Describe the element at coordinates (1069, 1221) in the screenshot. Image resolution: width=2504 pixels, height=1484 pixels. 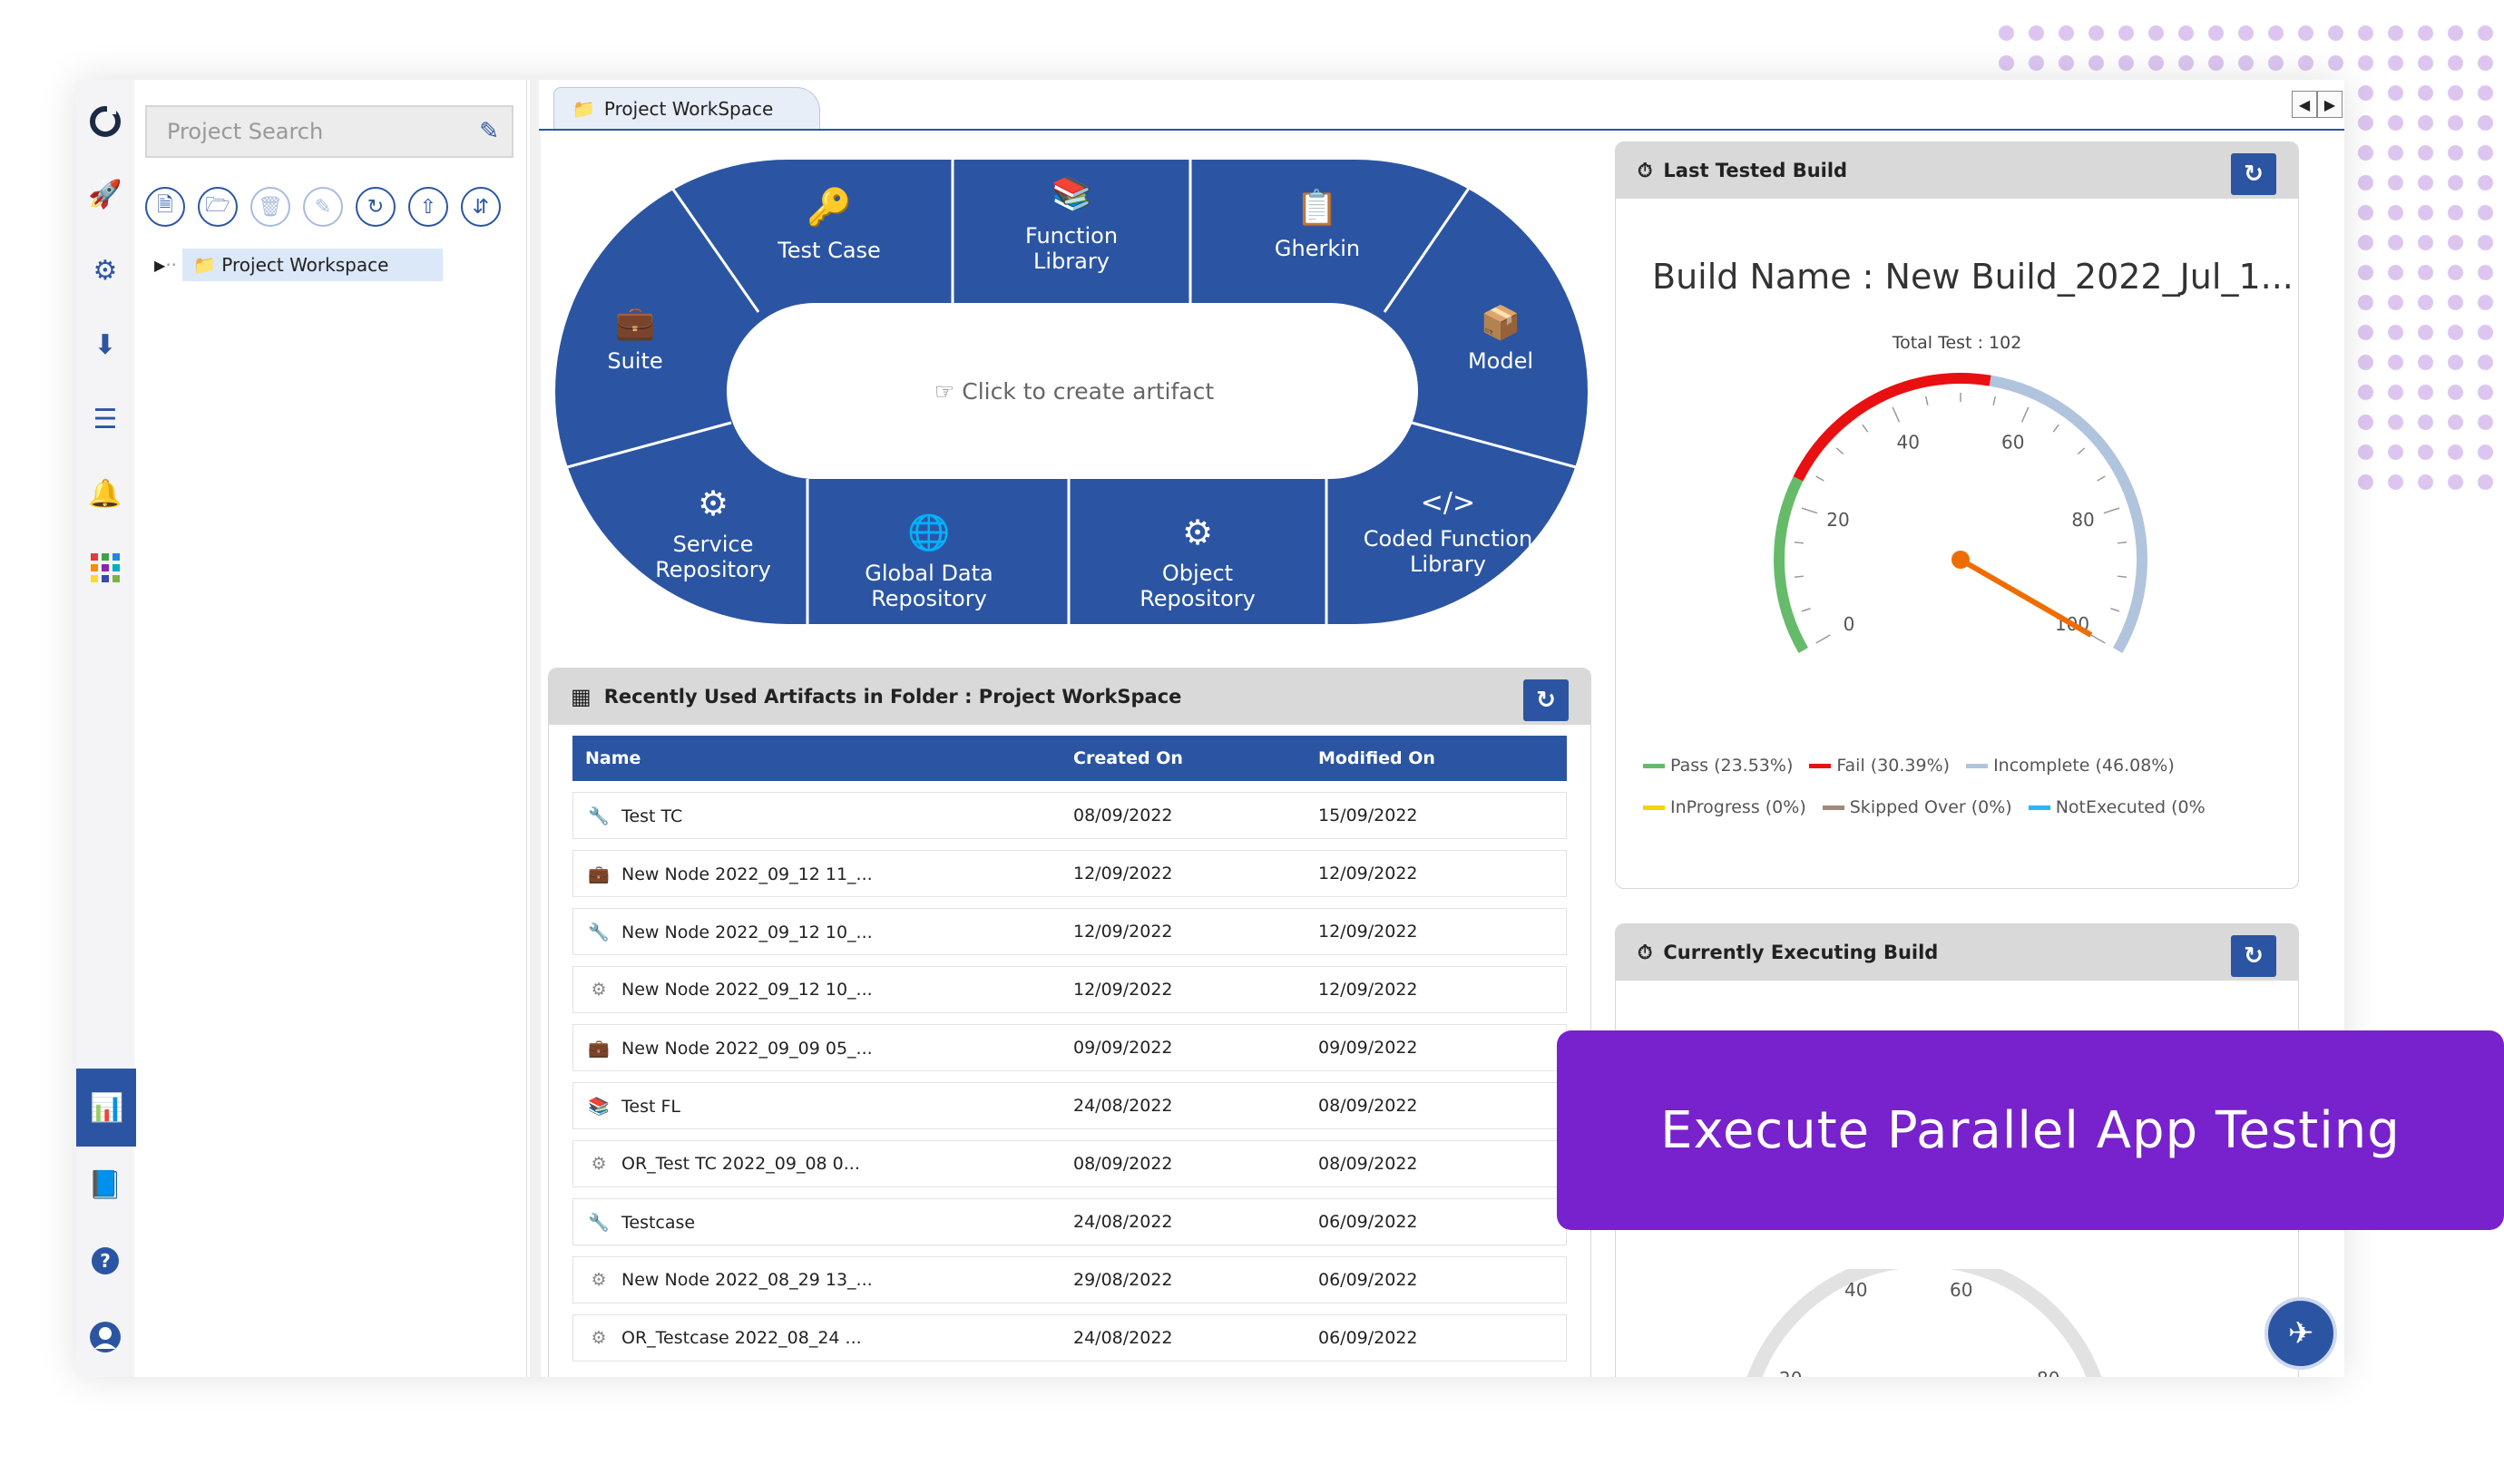
I see `table-row: 🔧 Testcase 24/08/2022 06/09/2022` at that location.